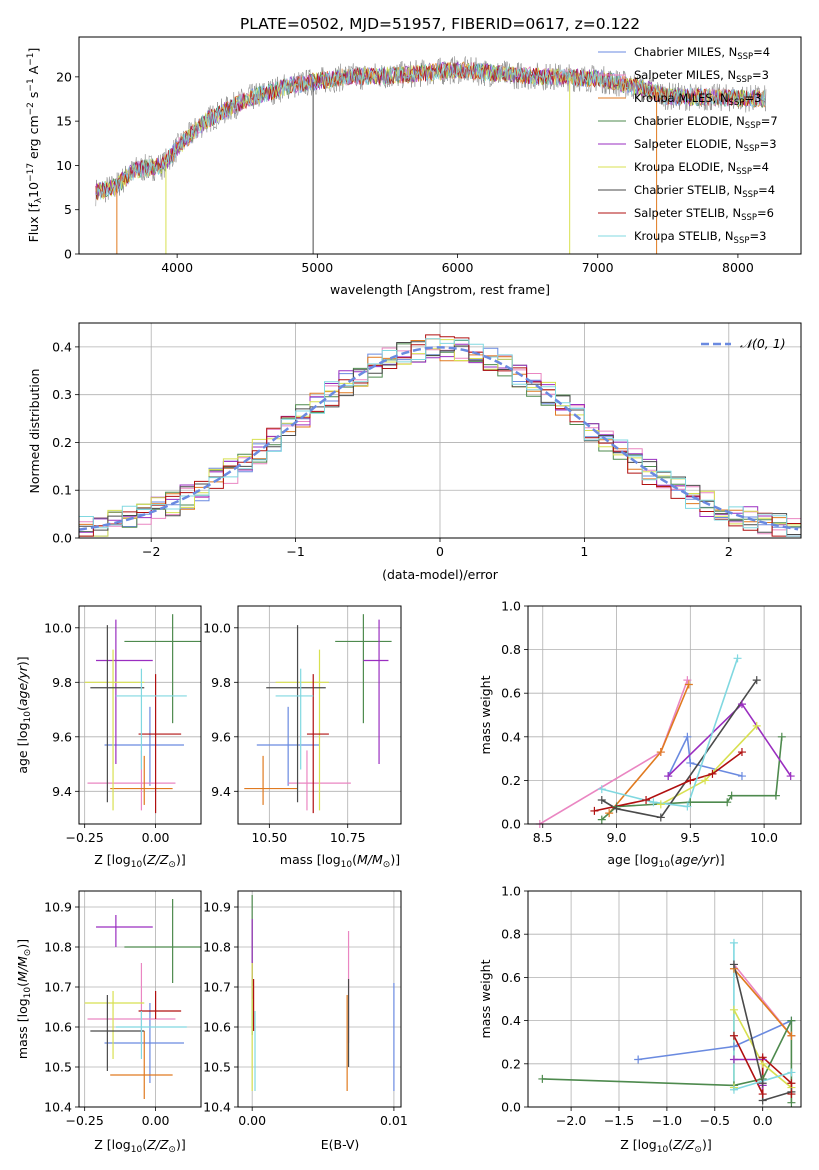 This screenshot has height=1170, width=819. What do you see at coordinates (22, 969) in the screenshot?
I see `label-part: M/M` at bounding box center [22, 969].